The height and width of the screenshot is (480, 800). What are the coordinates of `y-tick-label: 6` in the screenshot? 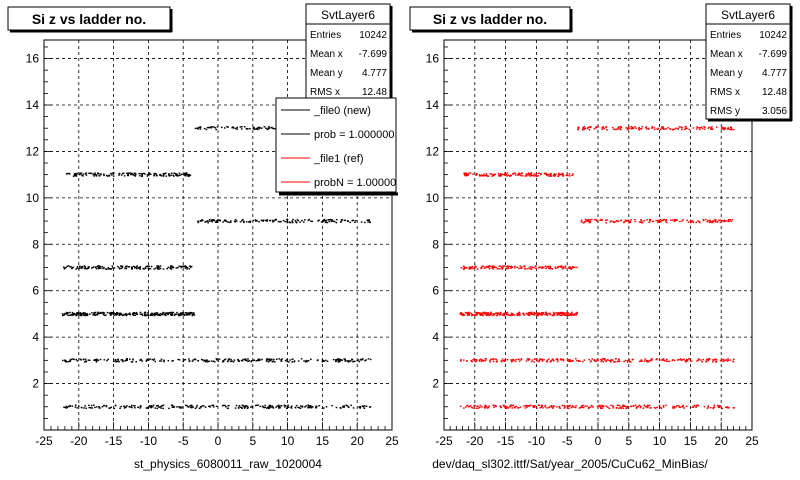 It's located at (435, 291).